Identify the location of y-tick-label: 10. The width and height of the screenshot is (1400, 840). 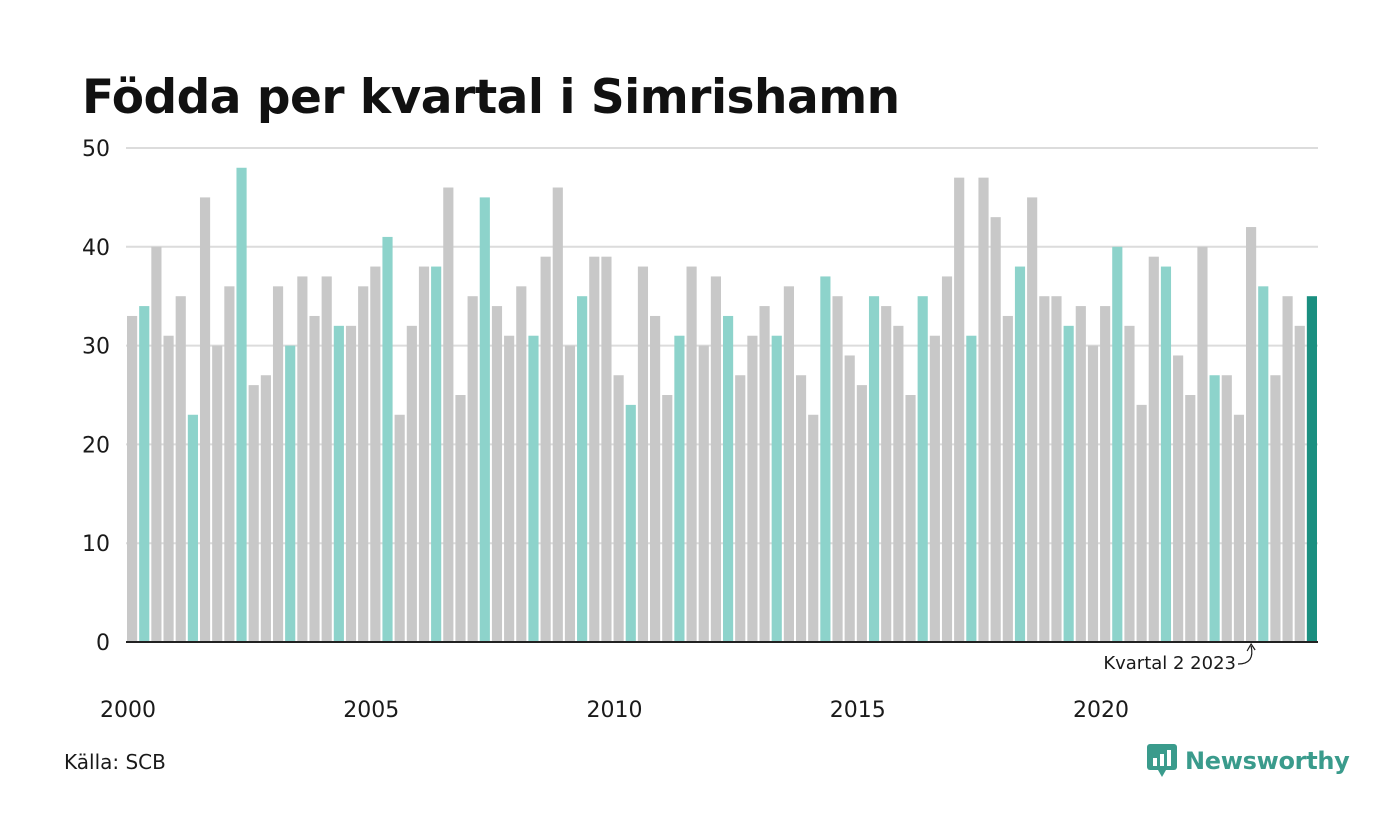
(96, 544).